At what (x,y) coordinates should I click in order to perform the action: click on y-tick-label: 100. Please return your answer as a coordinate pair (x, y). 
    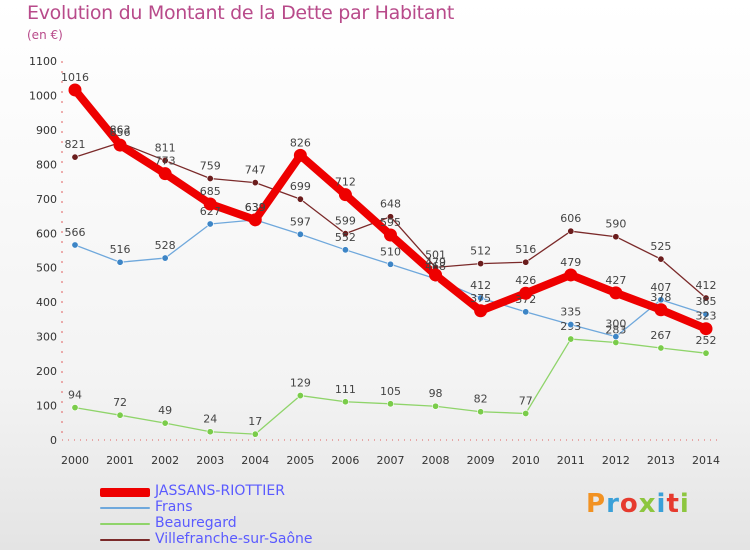
    Looking at the image, I should click on (46, 406).